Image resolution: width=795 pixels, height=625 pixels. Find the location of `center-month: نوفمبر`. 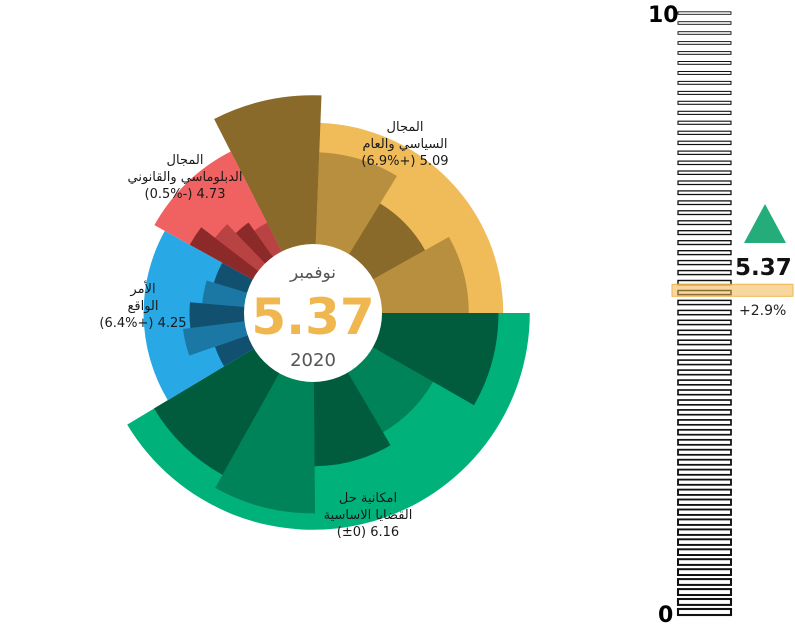

center-month: نوفمبر is located at coordinates (312, 273).